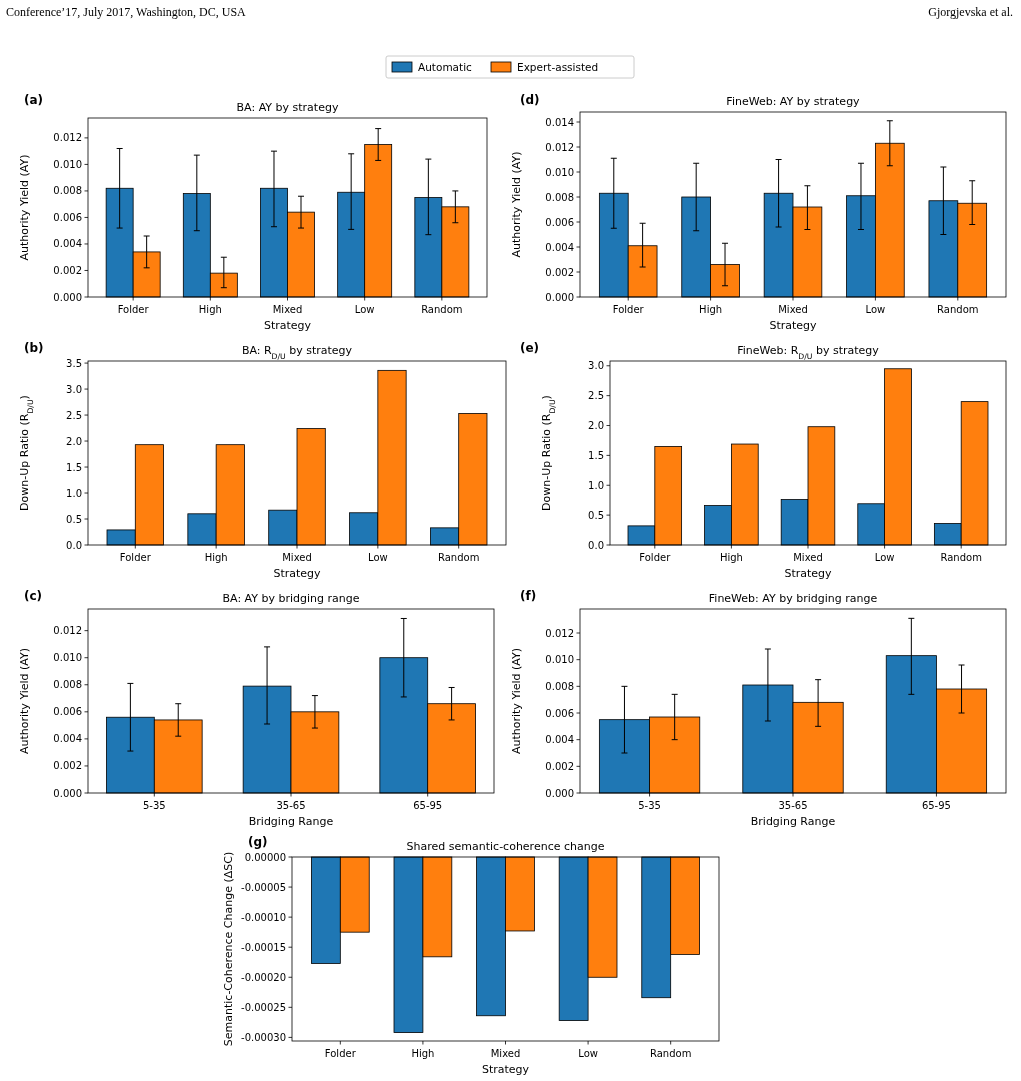 The width and height of the screenshot is (1021, 1081). What do you see at coordinates (228, 949) in the screenshot?
I see `y-axis-title: Semantic-Coherence Change (ΔSC)` at bounding box center [228, 949].